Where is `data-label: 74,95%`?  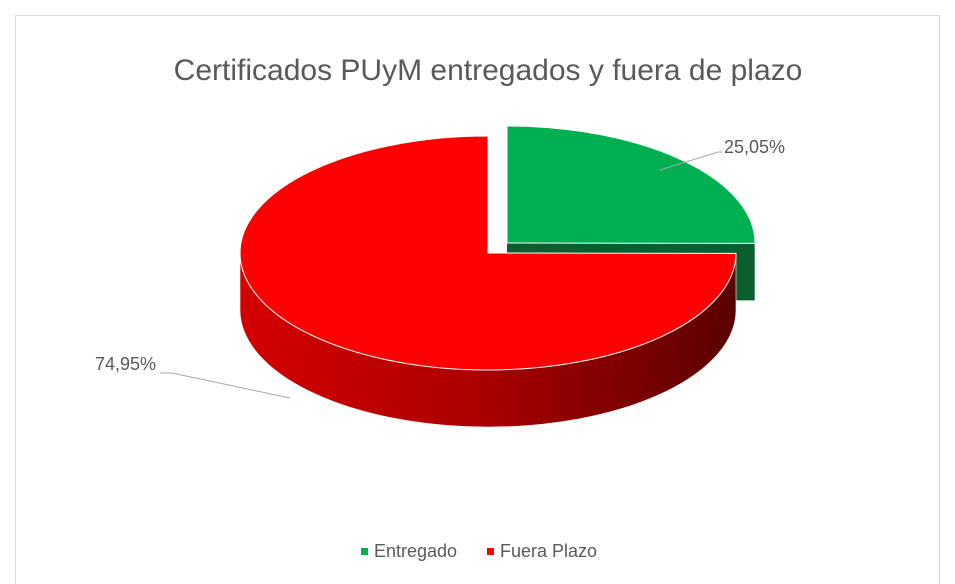
data-label: 74,95% is located at coordinates (125, 364).